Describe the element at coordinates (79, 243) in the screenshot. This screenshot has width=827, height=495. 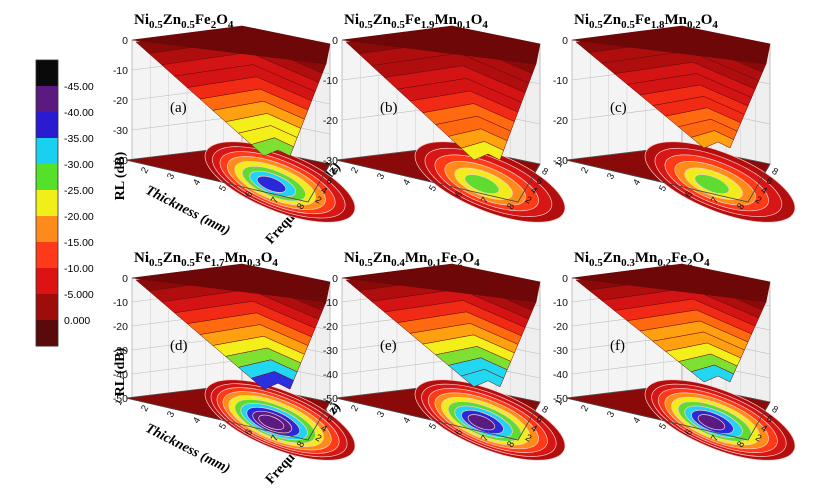
I see `colorbar-tick-label: -15.00` at that location.